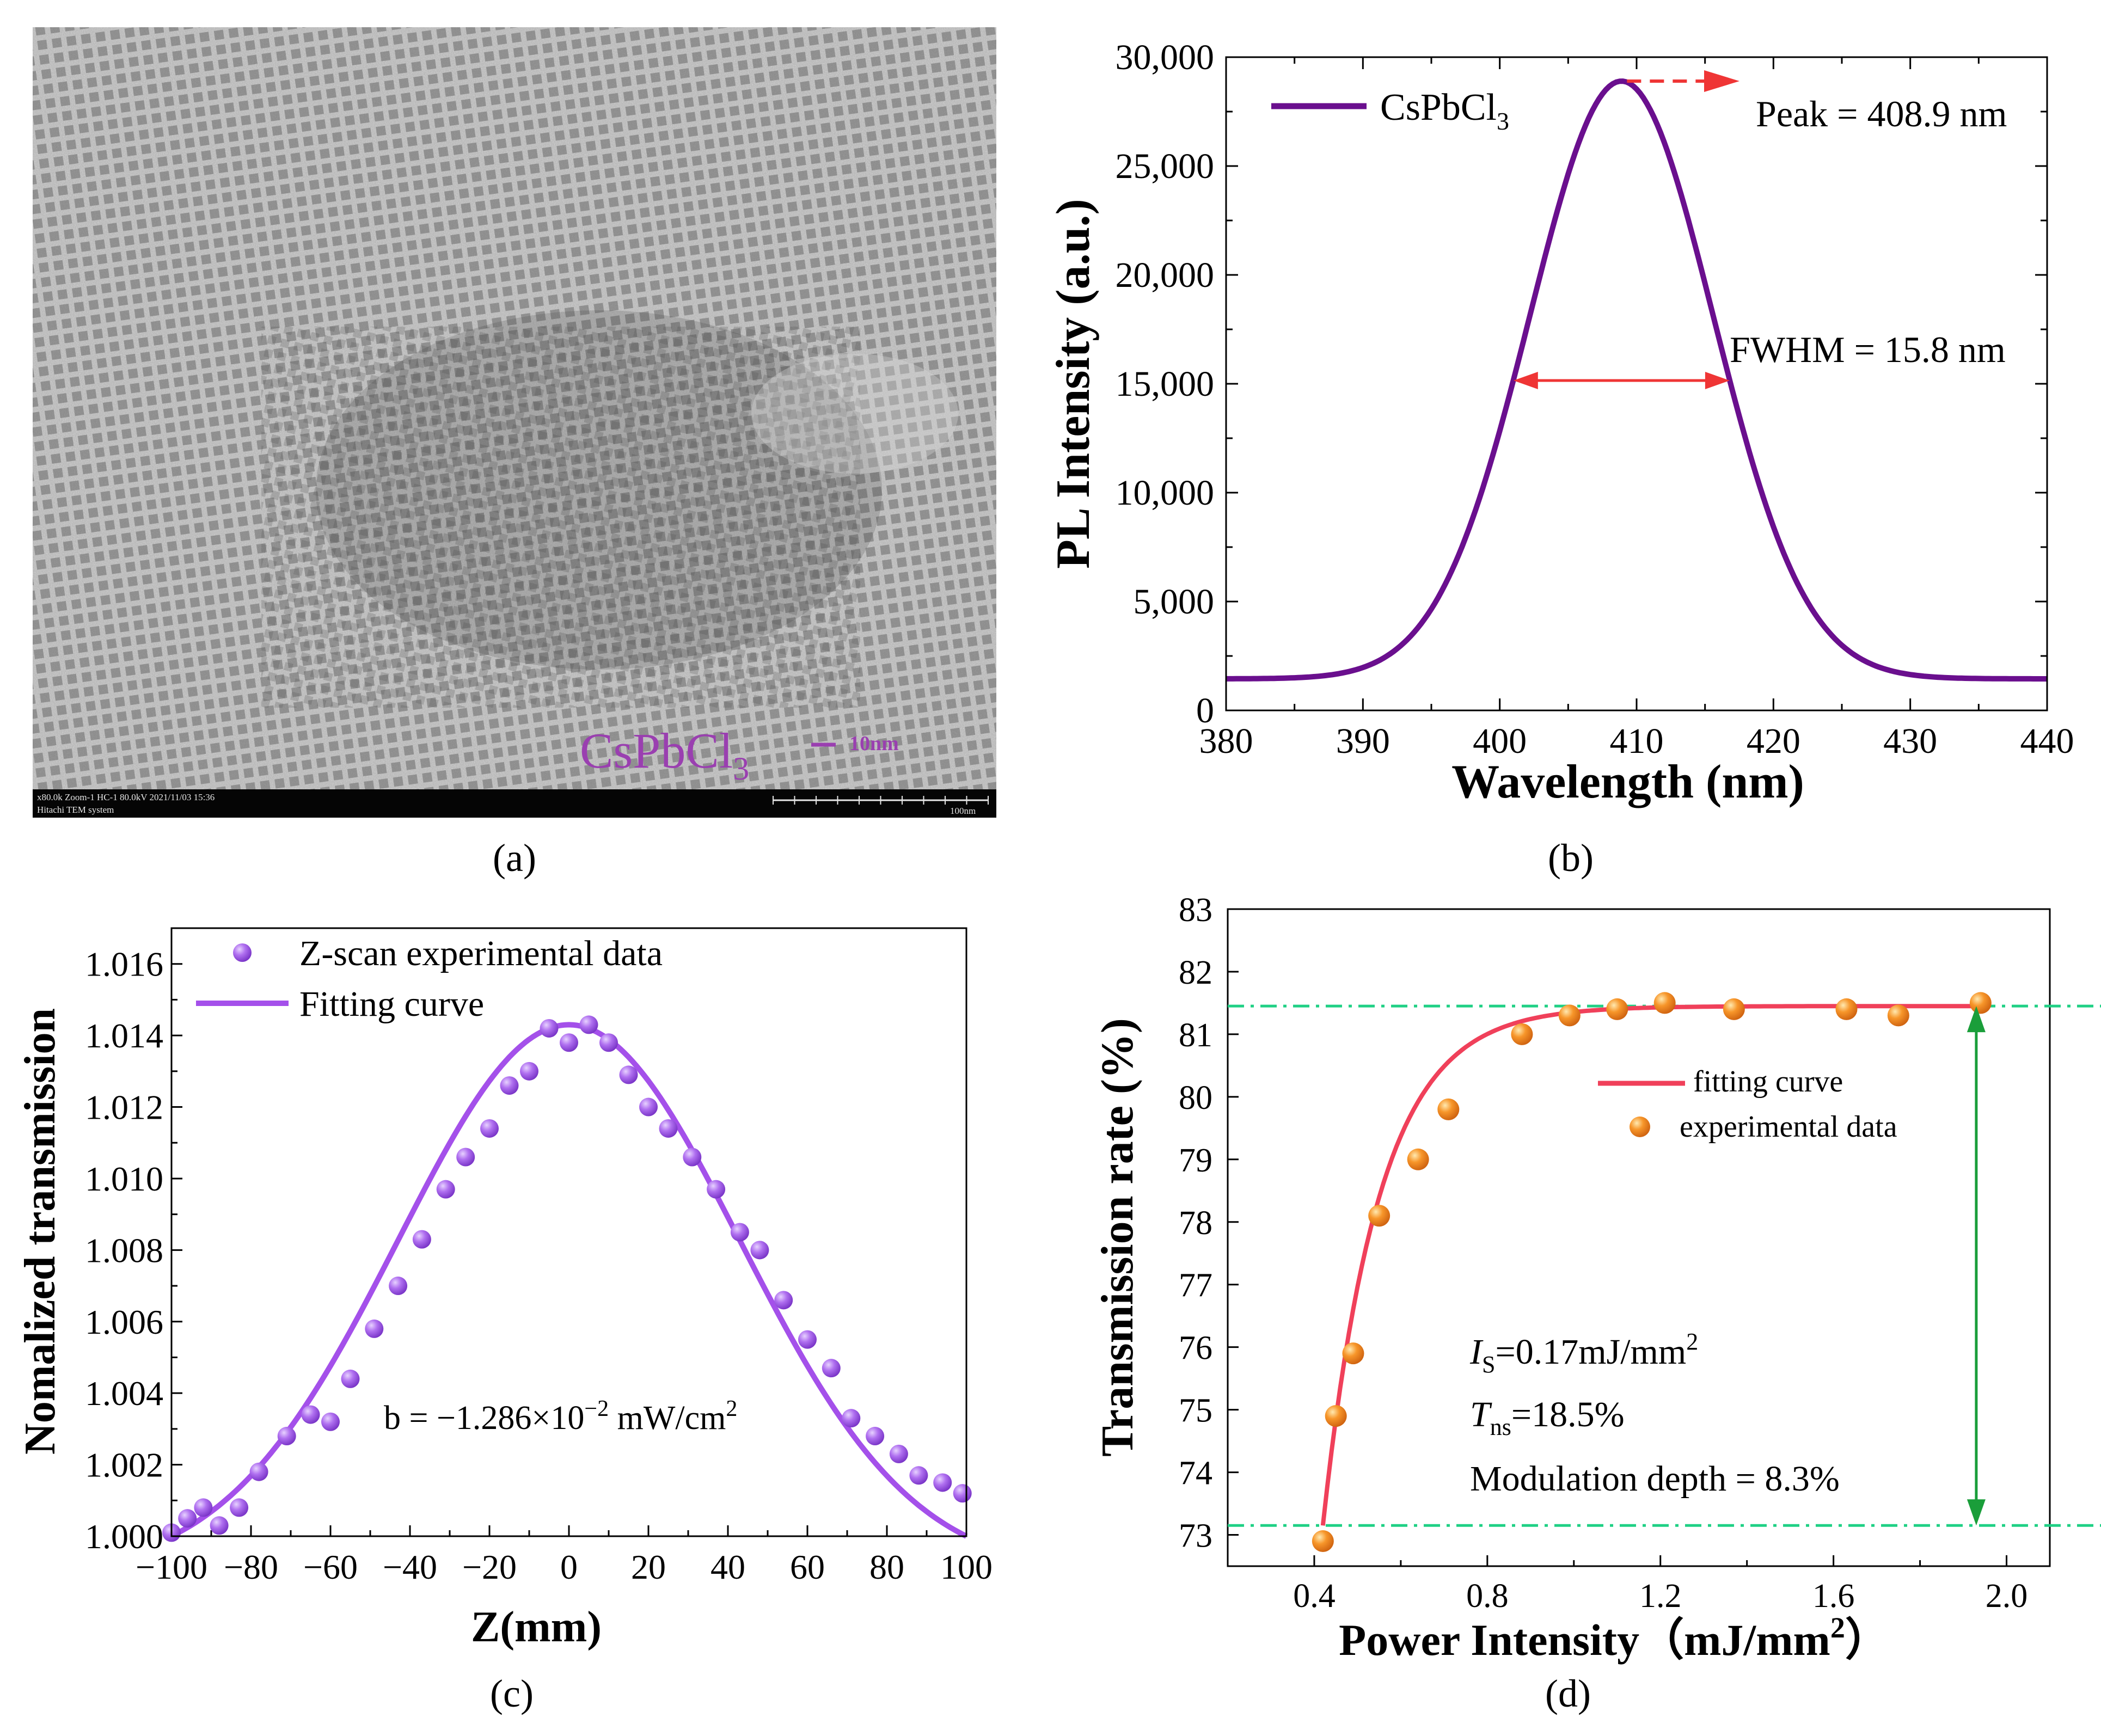 The width and height of the screenshot is (2101, 1736). What do you see at coordinates (1165, 493) in the screenshot?
I see `pl-ytick-label: 10,000` at bounding box center [1165, 493].